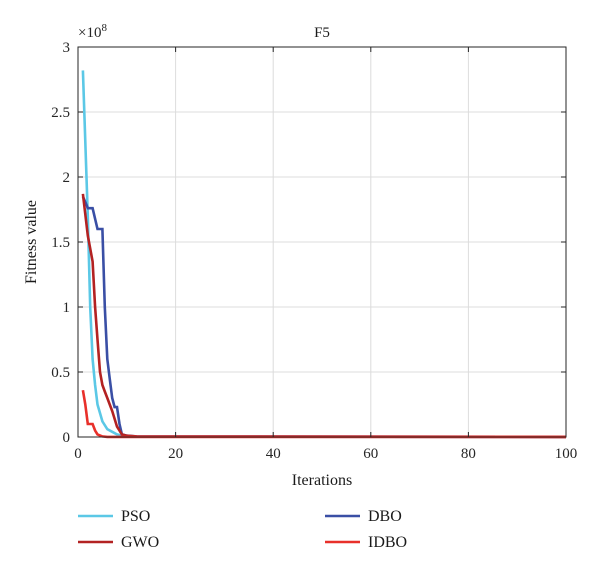 This screenshot has width=600, height=573. What do you see at coordinates (242, 529) in the screenshot?
I see `legend: PSO DBO GWO IDBO` at bounding box center [242, 529].